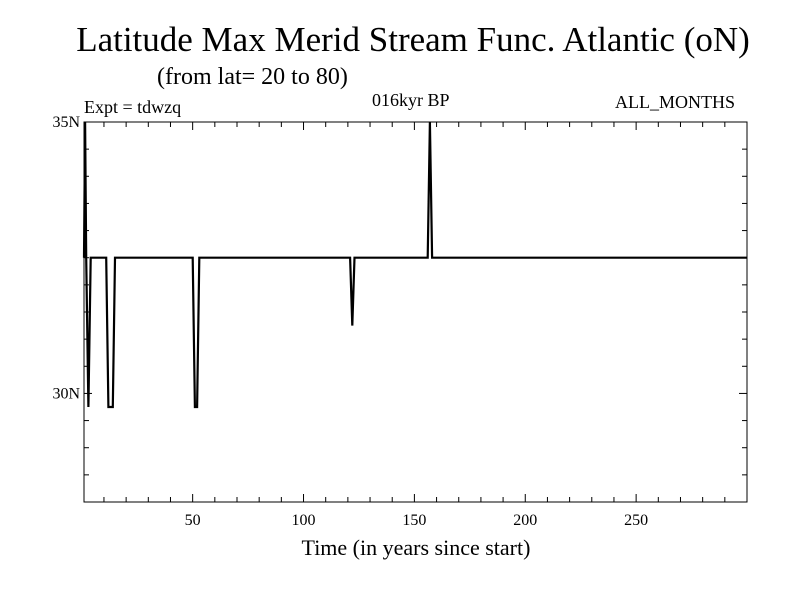 The width and height of the screenshot is (800, 600). Describe the element at coordinates (252, 77) in the screenshot. I see `chart-subtitle: (from lat= 20 to 80)` at that location.